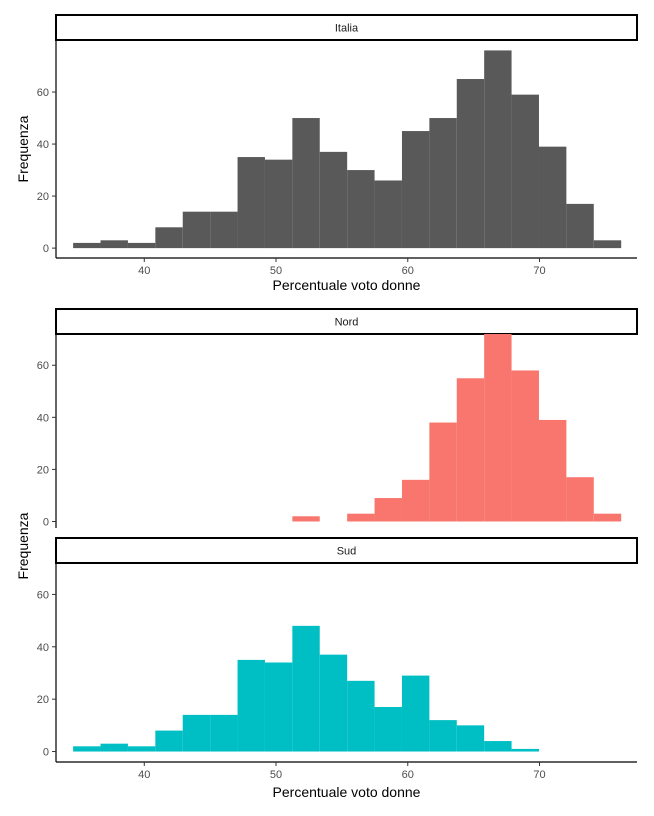  I want to click on x-tick-label-italia: 70, so click(539, 271).